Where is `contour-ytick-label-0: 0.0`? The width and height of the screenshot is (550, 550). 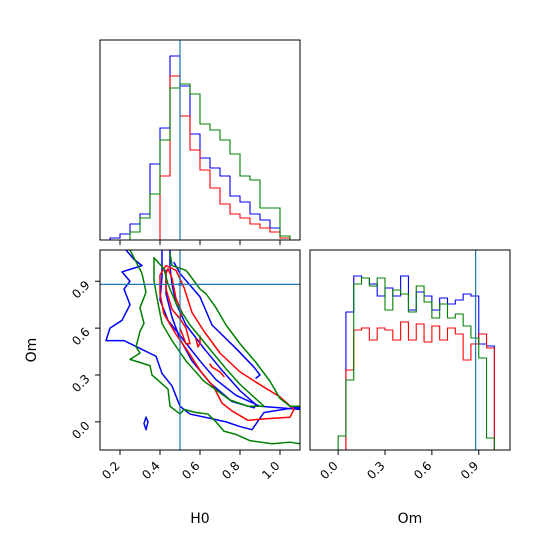
contour-ytick-label-0: 0.0 is located at coordinates (80, 430).